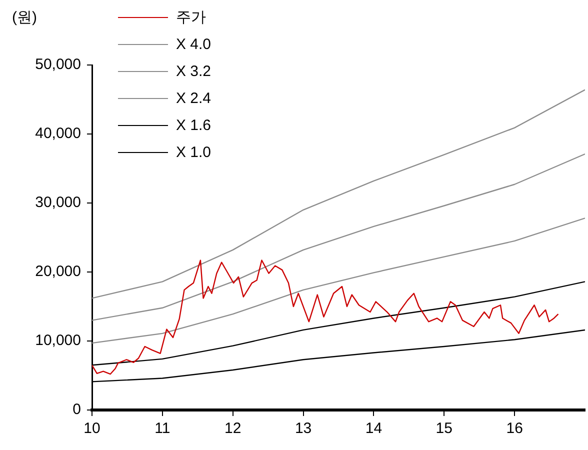  I want to click on x-tick-label: 15, so click(444, 429).